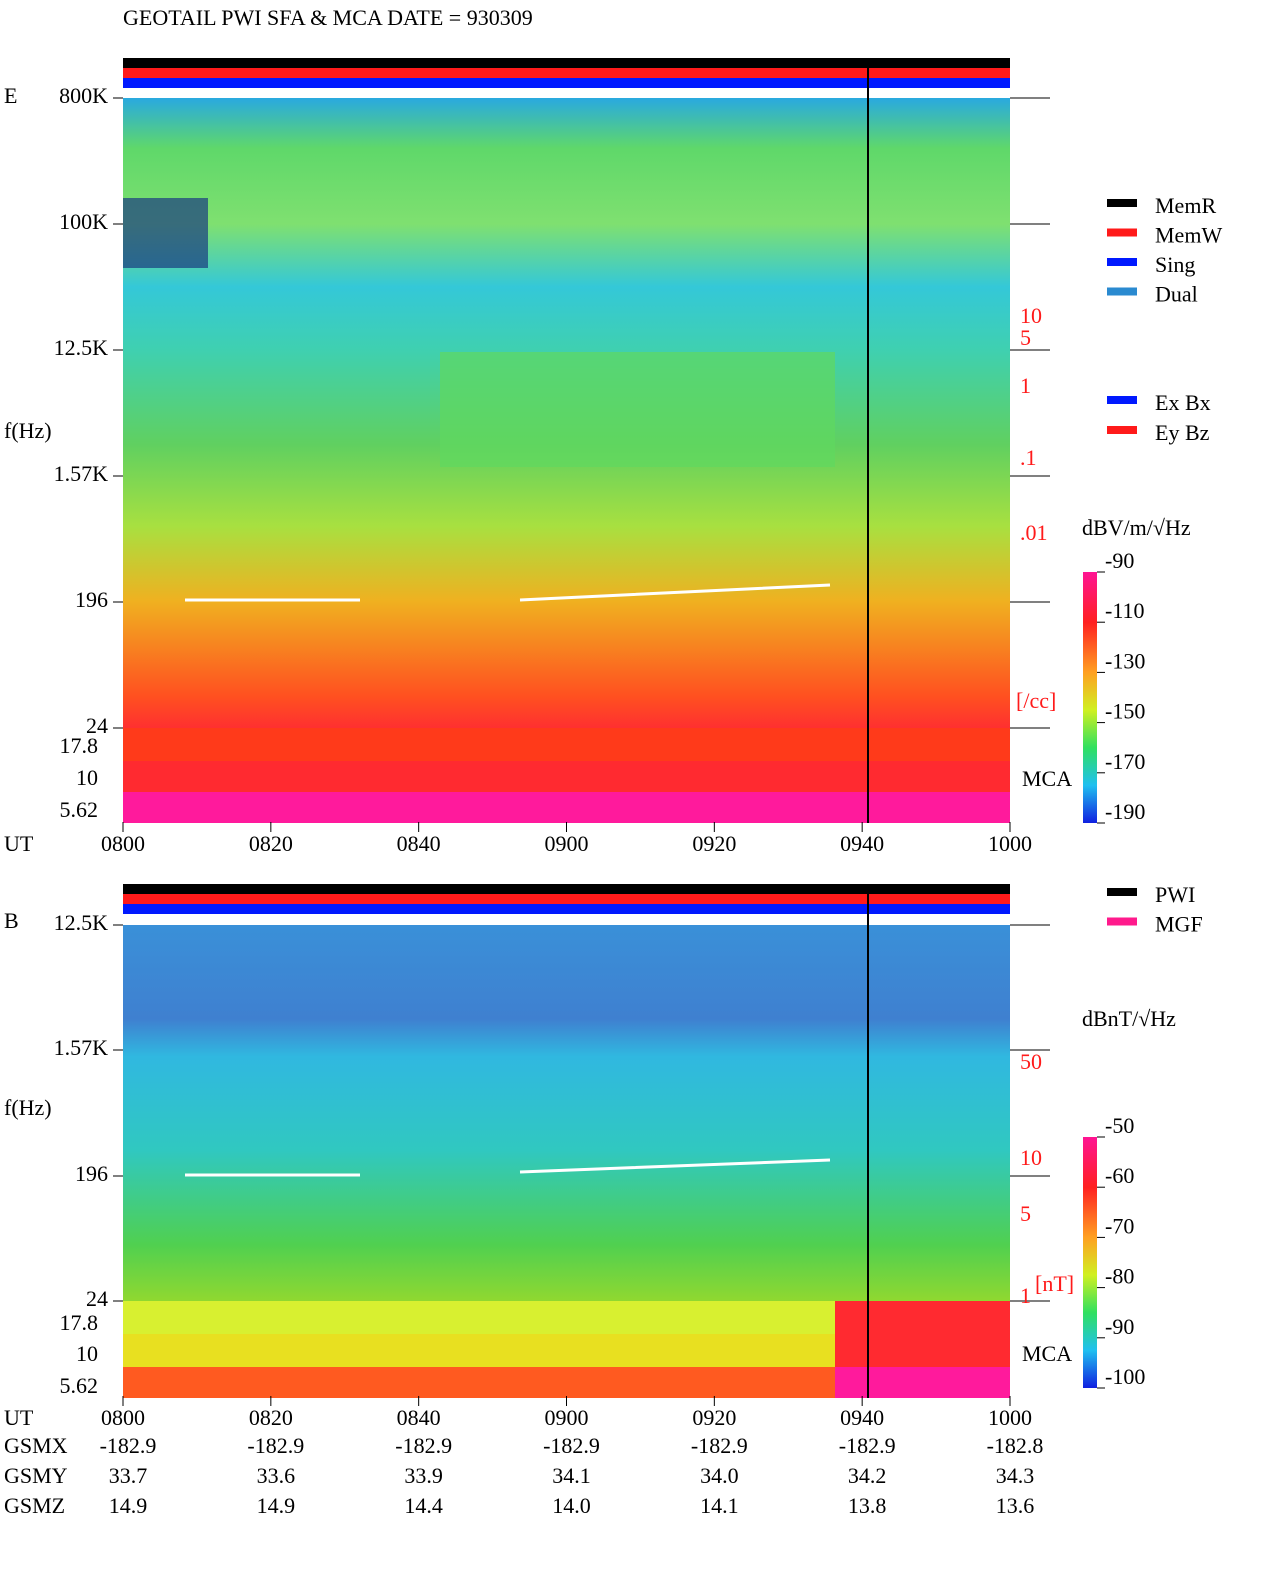  I want to click on scale-unit: [nT], so click(1054, 1283).